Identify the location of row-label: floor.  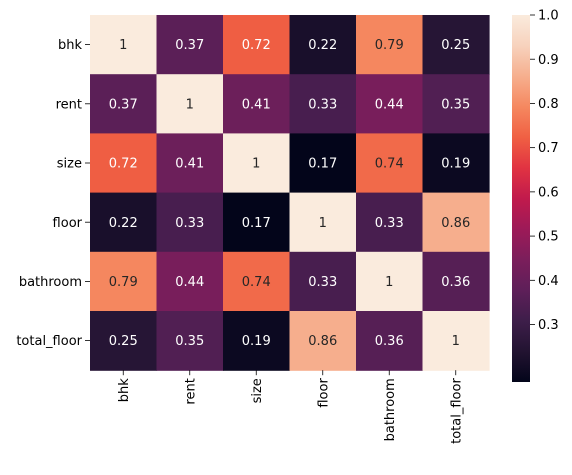
(68, 223).